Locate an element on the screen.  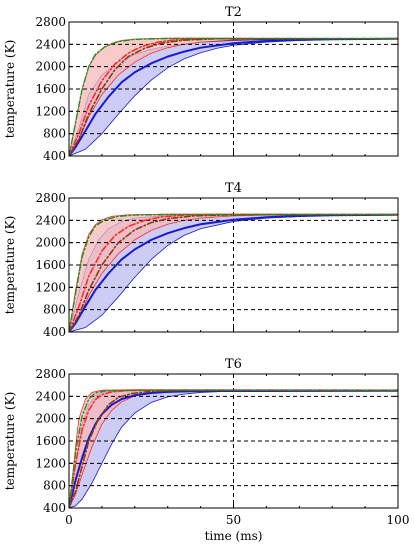
chart-title: T4 is located at coordinates (233, 188).